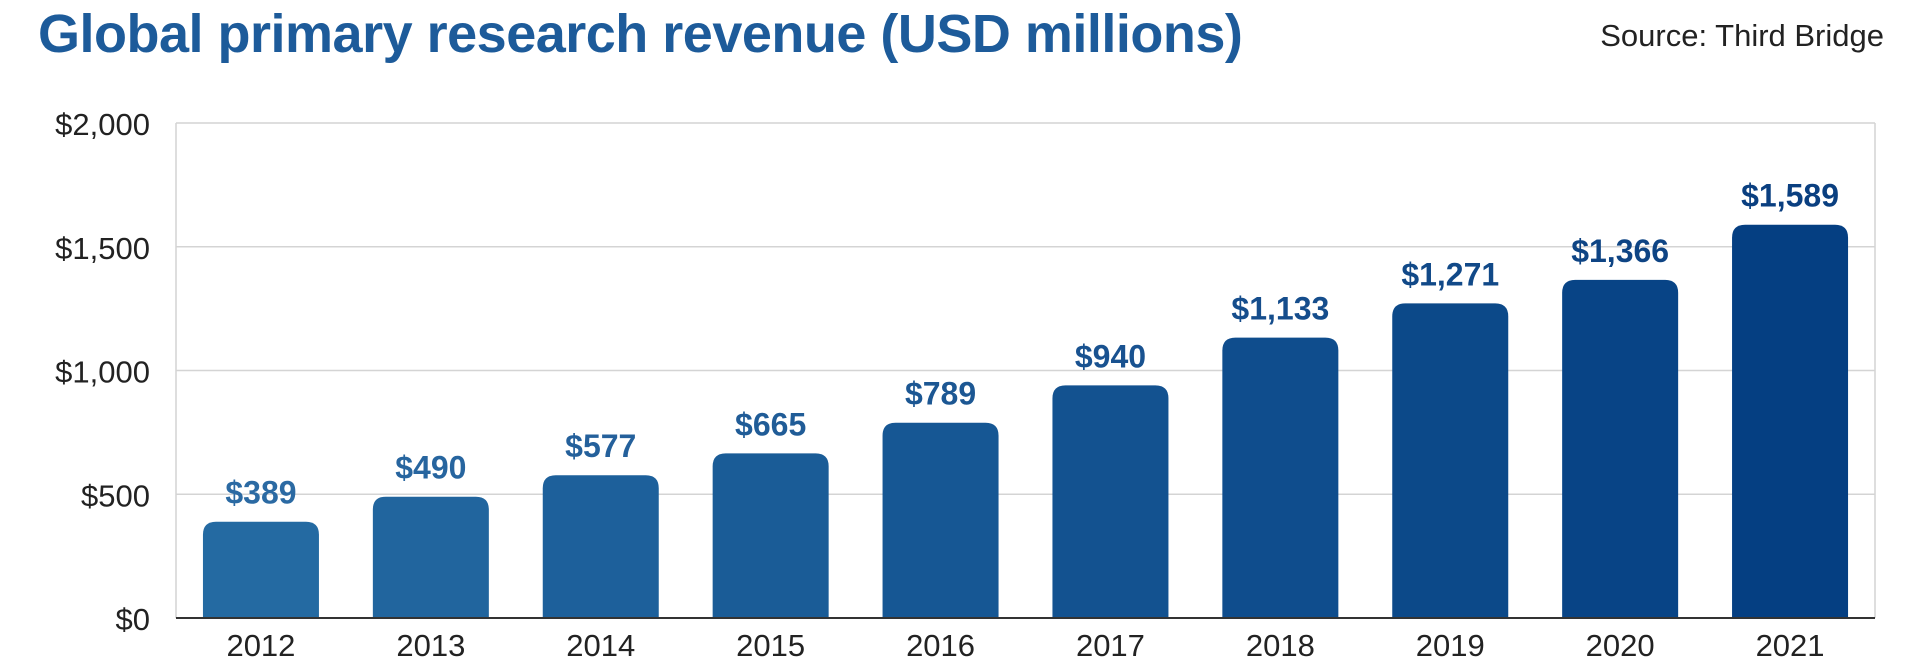 This screenshot has height=669, width=1920. Describe the element at coordinates (1110, 501) in the screenshot. I see `bar-2017` at that location.